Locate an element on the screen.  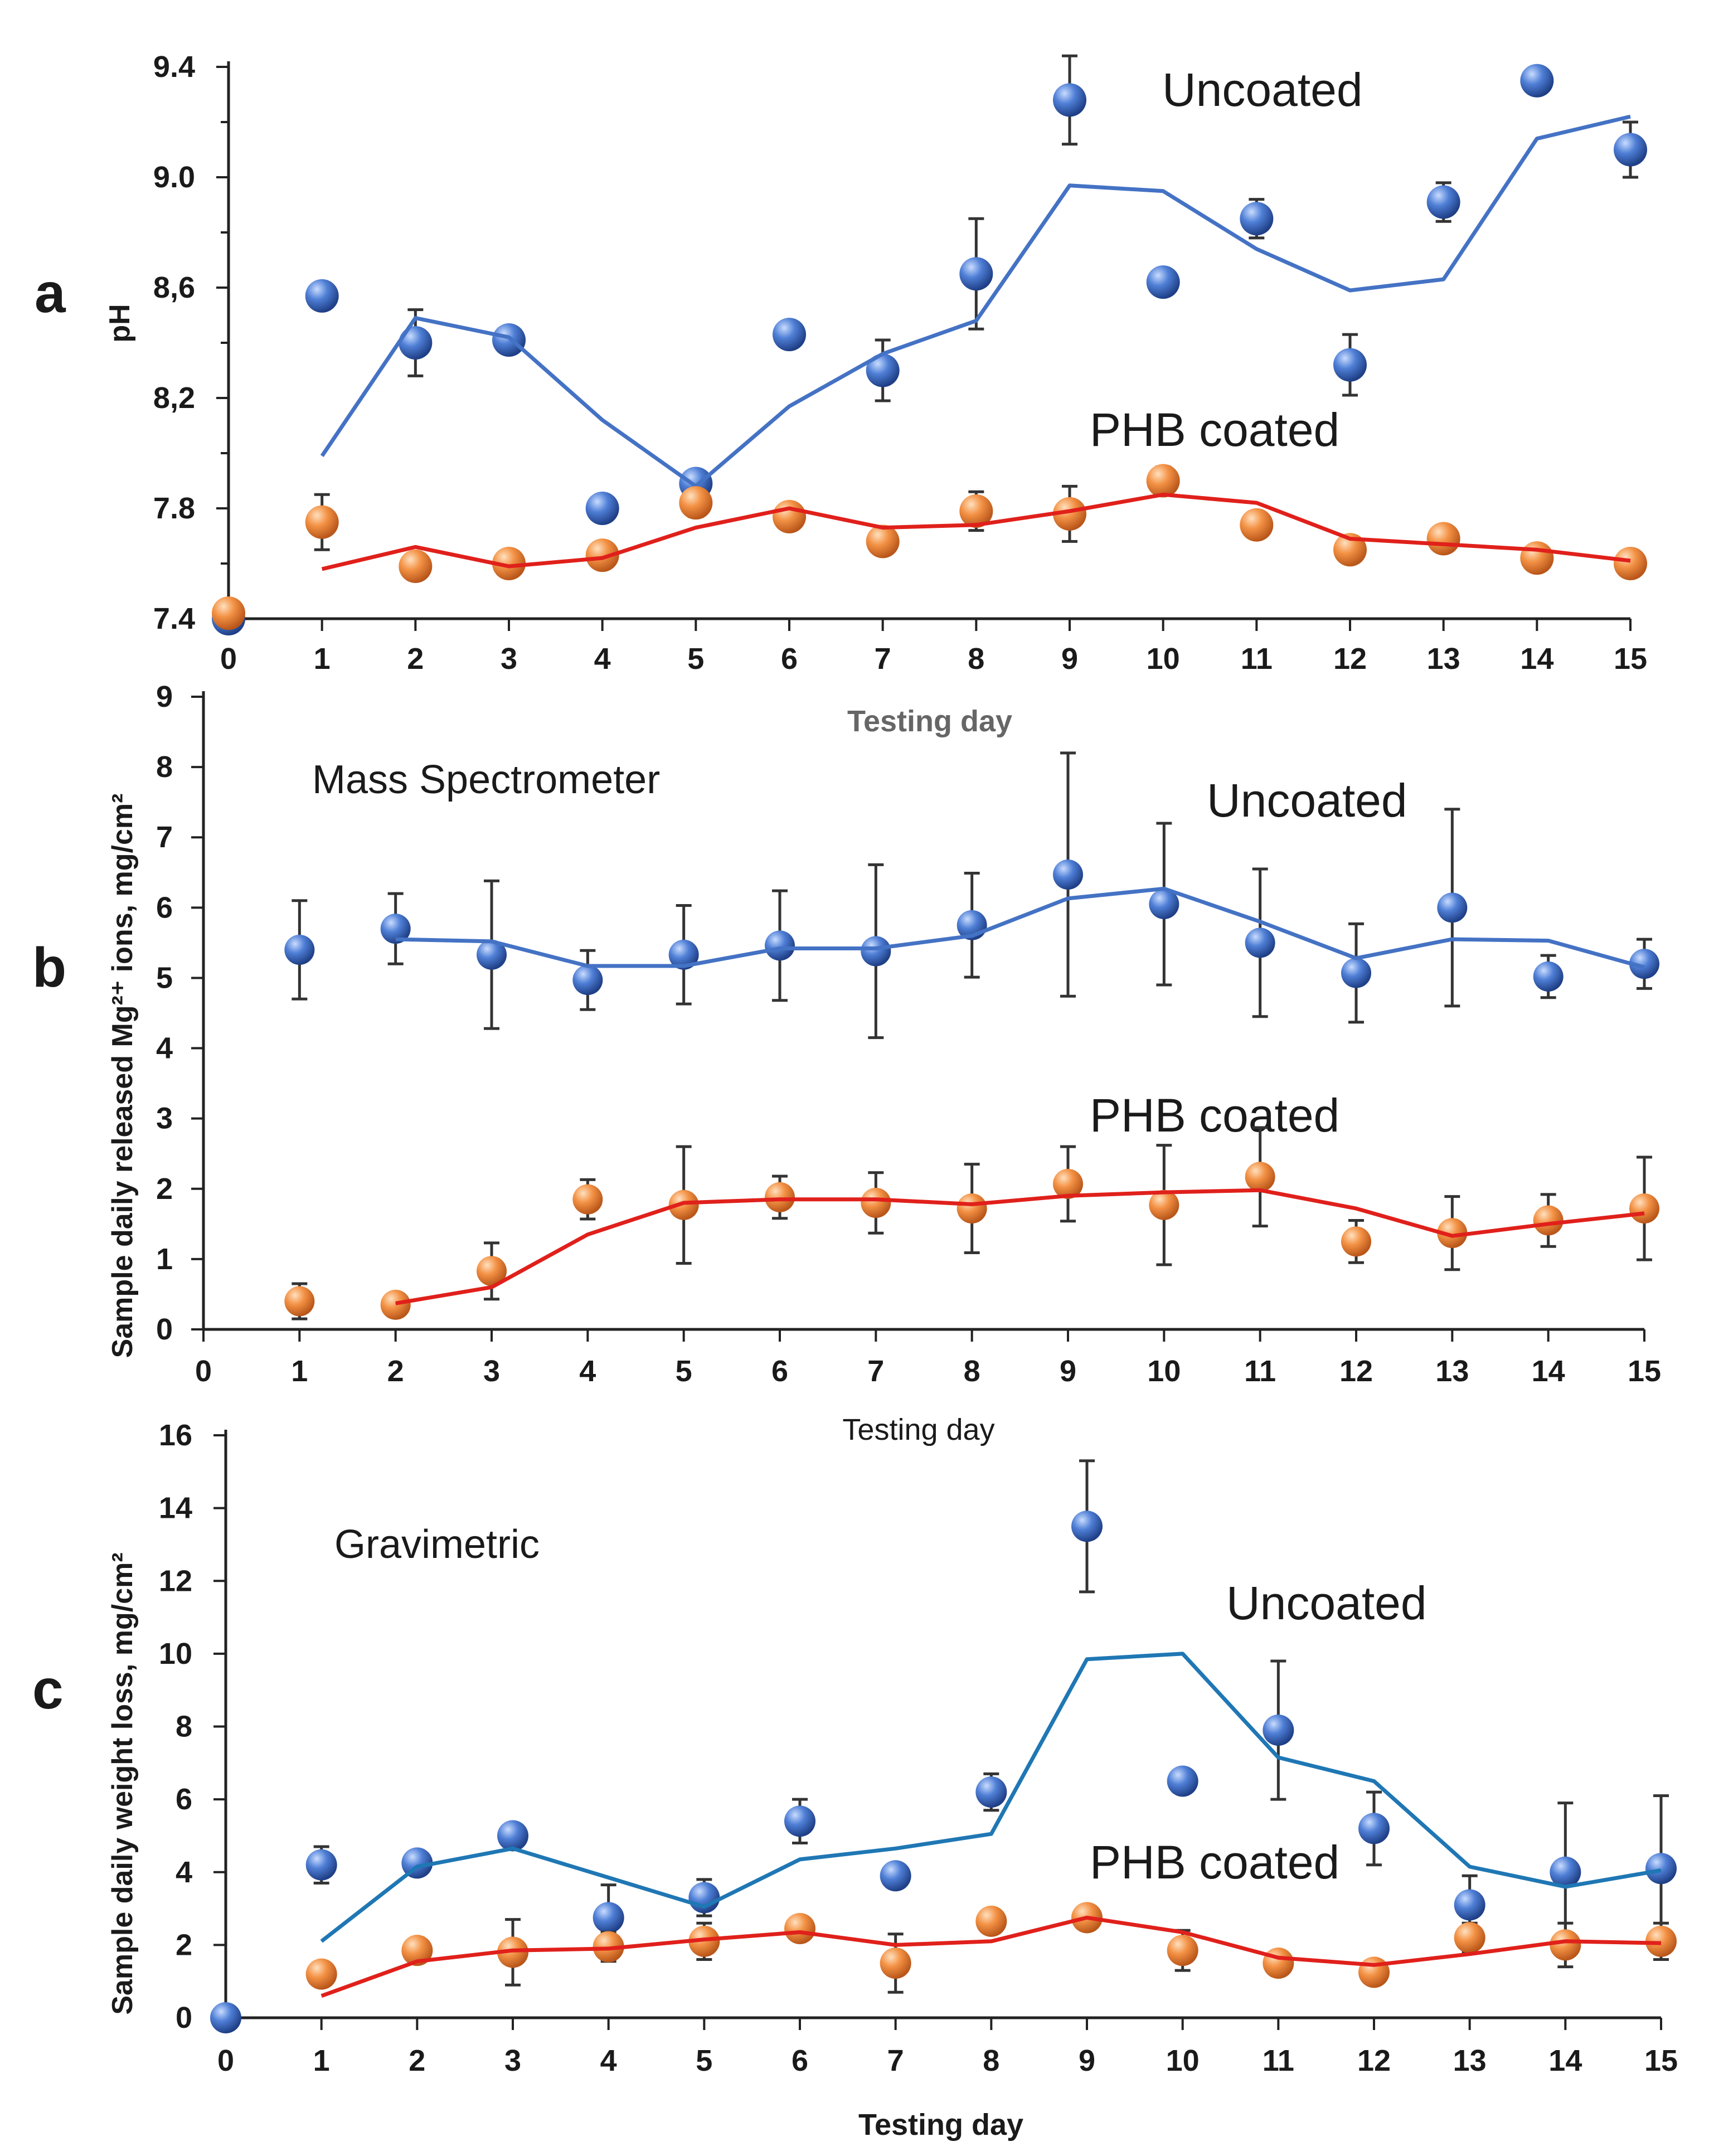
panel-b-annotation-uncoated: Uncoated is located at coordinates (1307, 800).